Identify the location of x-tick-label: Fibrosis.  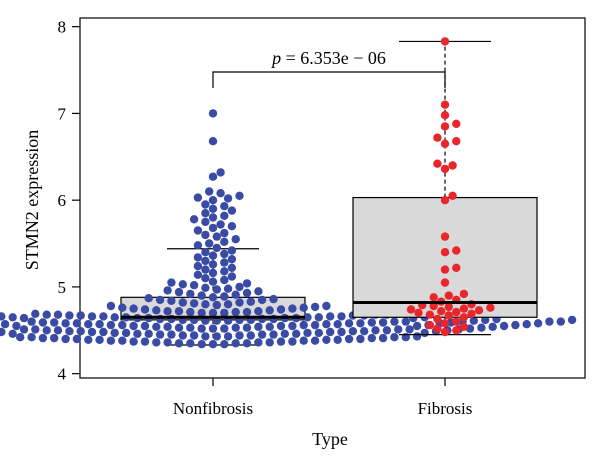
(445, 408).